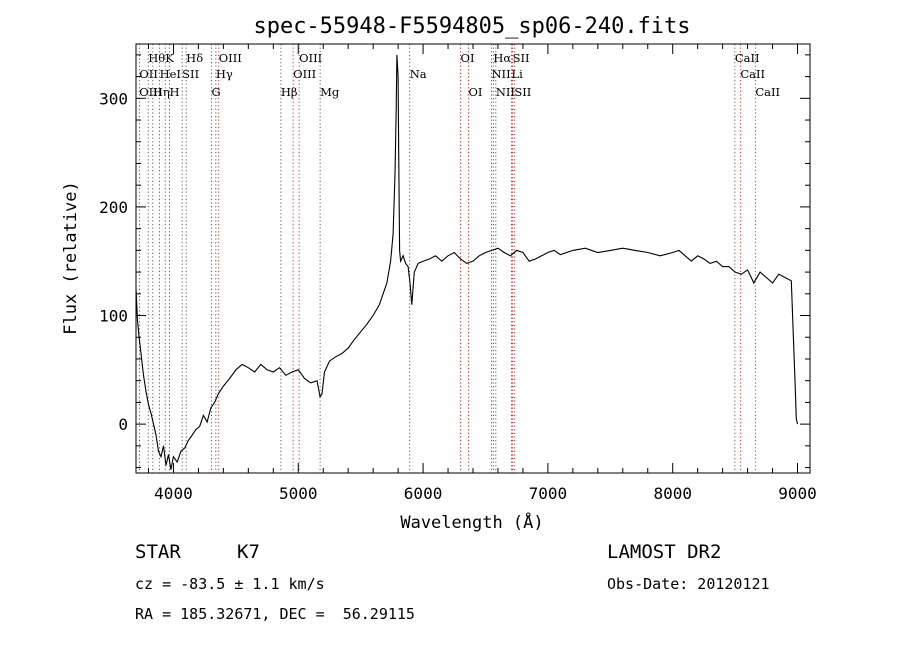  I want to click on x-axis-label: Wavelength (Å), so click(471, 522).